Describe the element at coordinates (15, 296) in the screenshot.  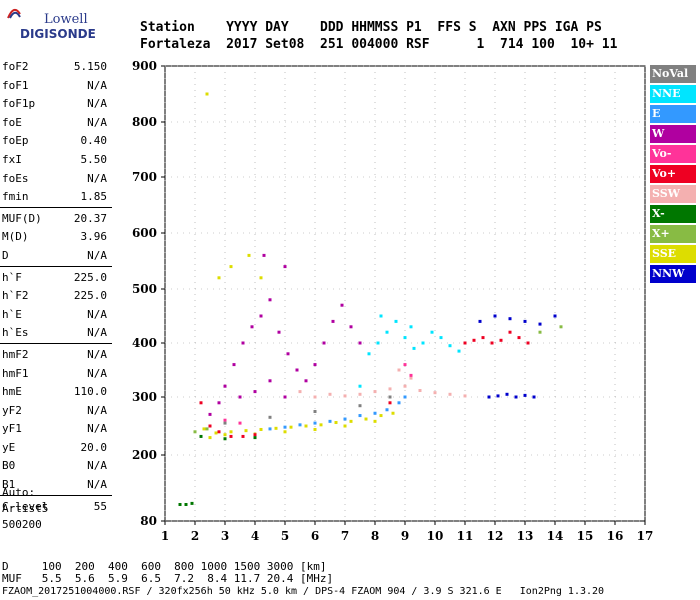
I see `parameter-name: h`F2` at that location.